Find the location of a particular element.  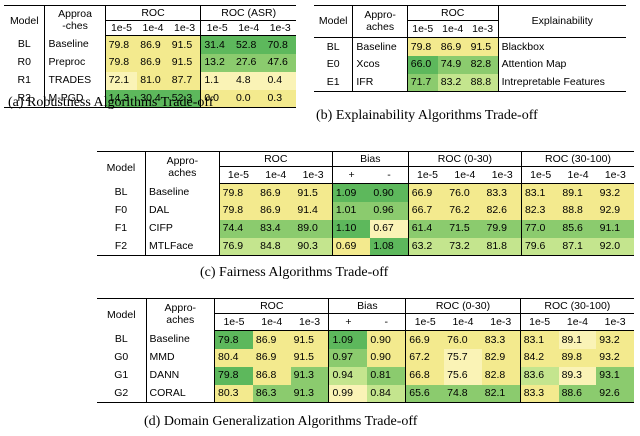

cell-value: 71.7 is located at coordinates (422, 82).